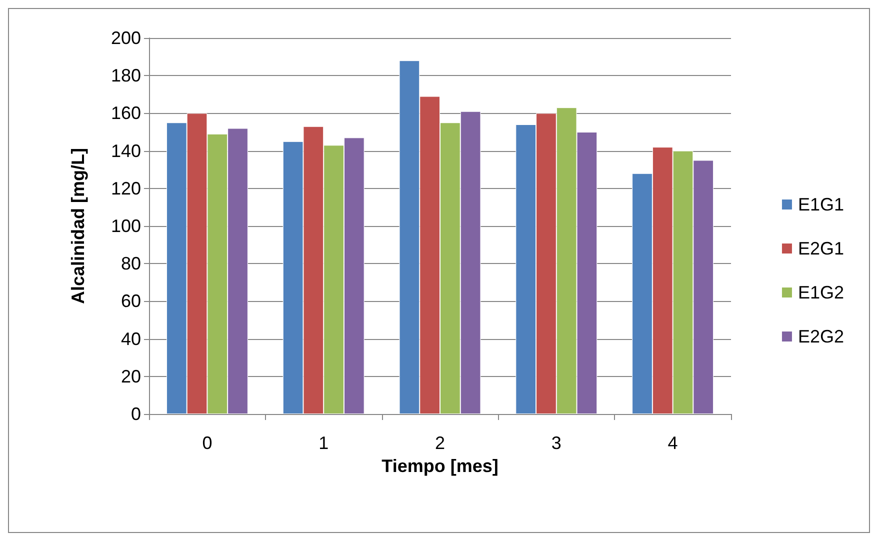 The width and height of the screenshot is (878, 541). Describe the element at coordinates (821, 204) in the screenshot. I see `legend-label: E1G1` at that location.